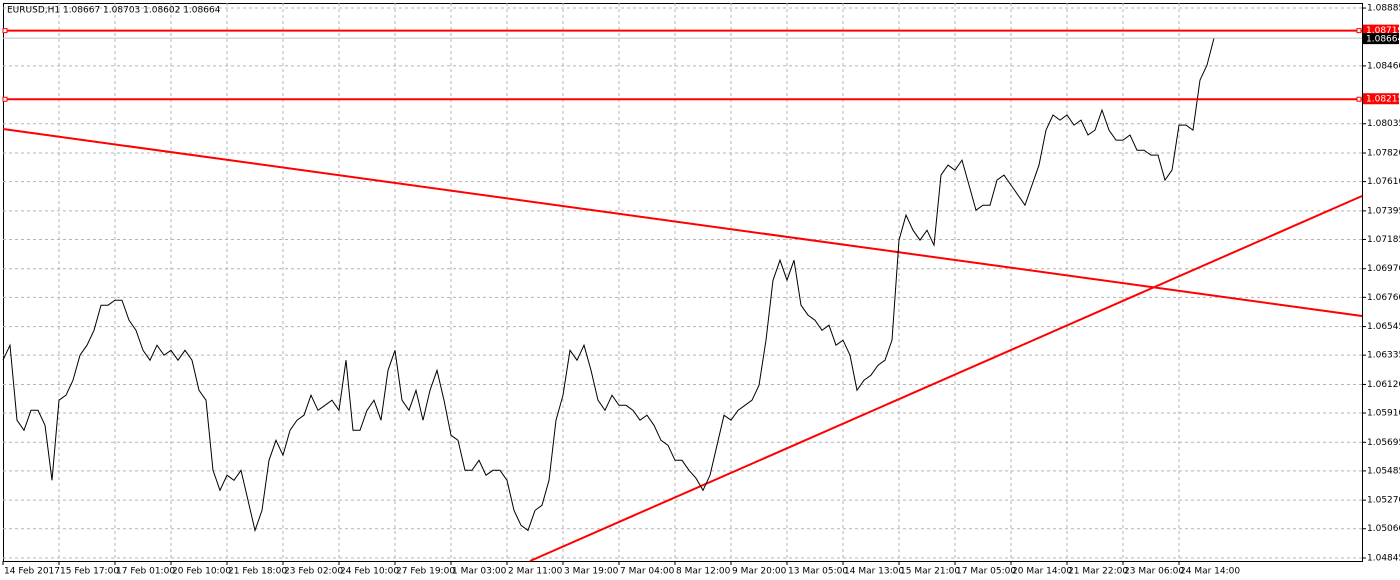  I want to click on x-tick-label: 15 Mar 21:00, so click(930, 572).